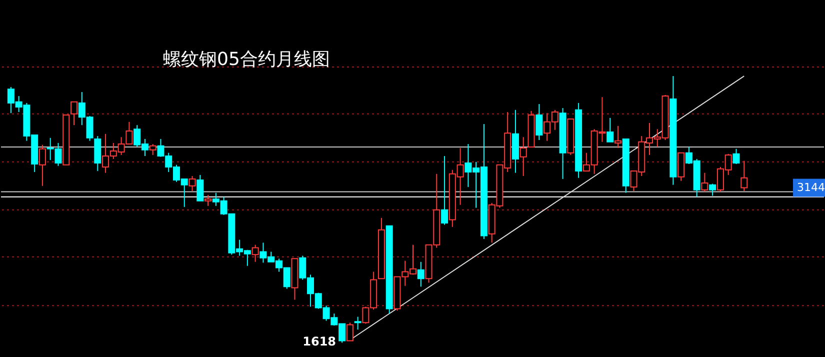  Describe the element at coordinates (811, 187) in the screenshot. I see `text: 3144` at that location.